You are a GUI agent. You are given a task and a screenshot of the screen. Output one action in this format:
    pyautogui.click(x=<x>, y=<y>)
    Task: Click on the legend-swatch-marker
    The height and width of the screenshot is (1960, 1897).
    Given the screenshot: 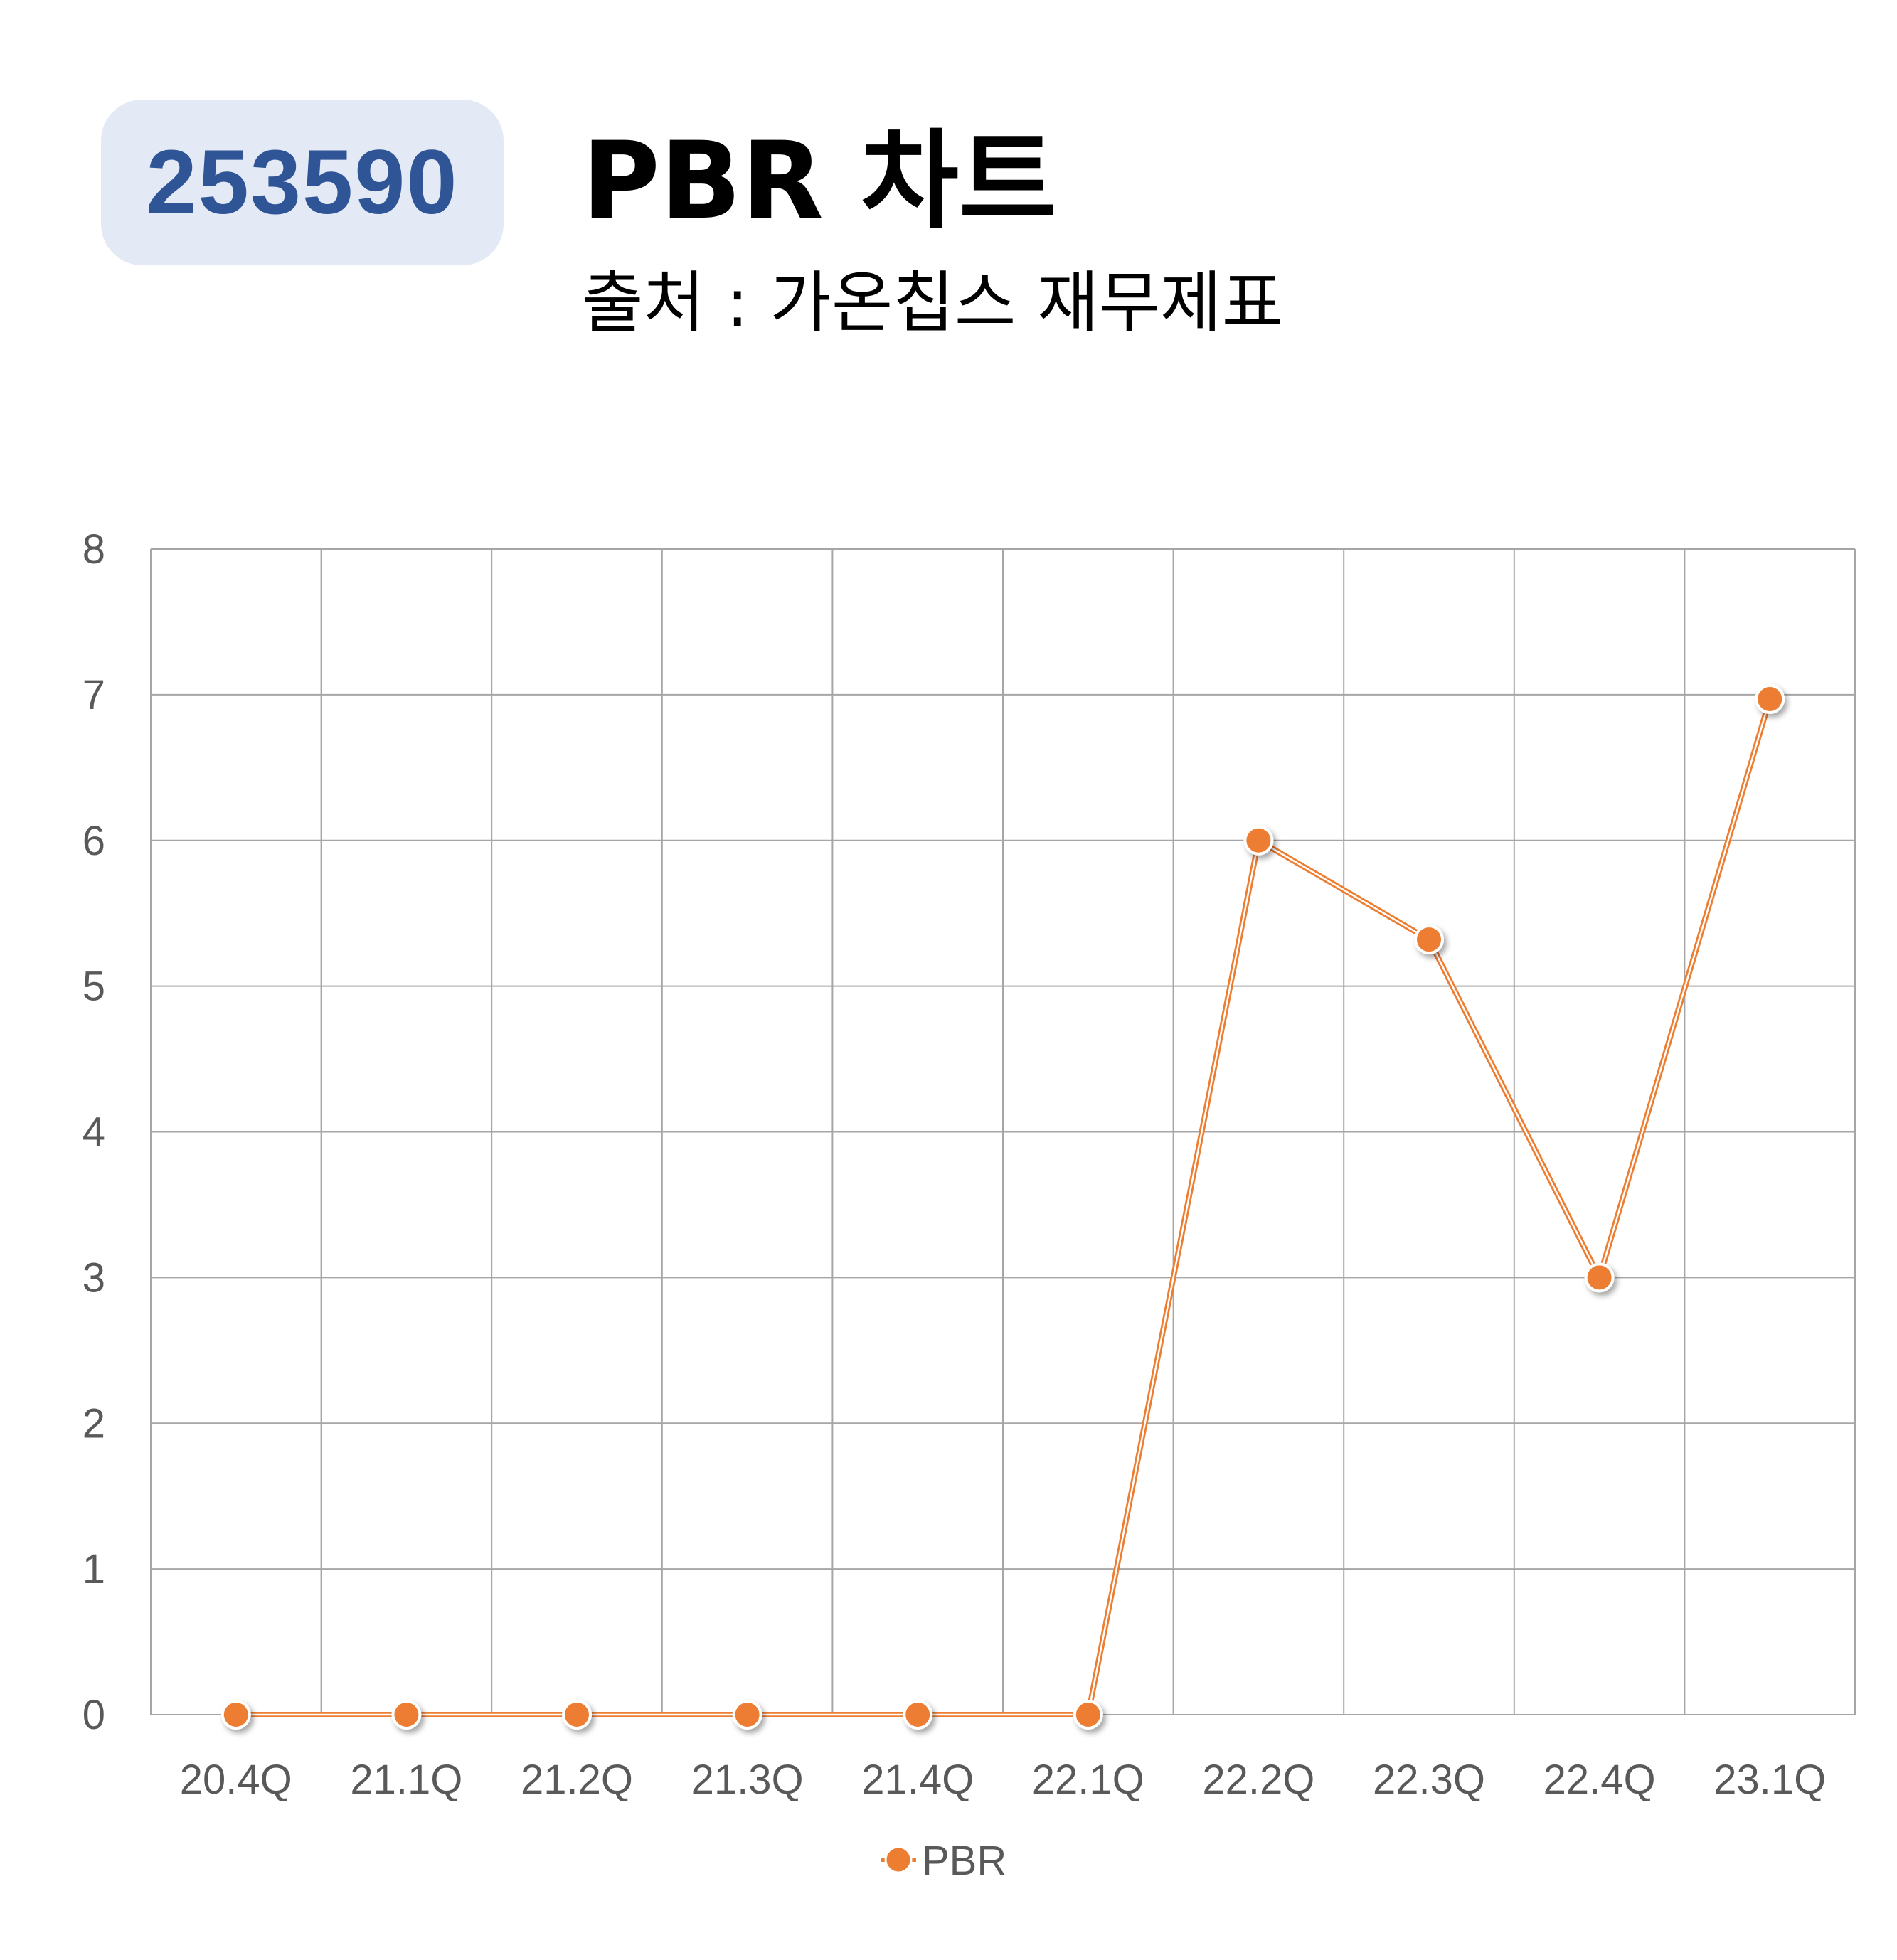 What is the action you would take?
    pyautogui.click(x=898, y=1860)
    